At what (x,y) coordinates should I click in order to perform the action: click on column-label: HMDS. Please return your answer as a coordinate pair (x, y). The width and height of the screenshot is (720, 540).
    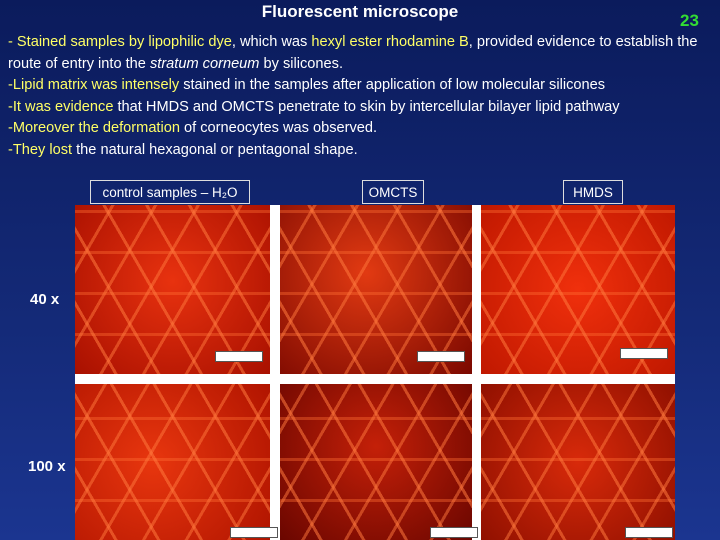
    Looking at the image, I should click on (593, 192).